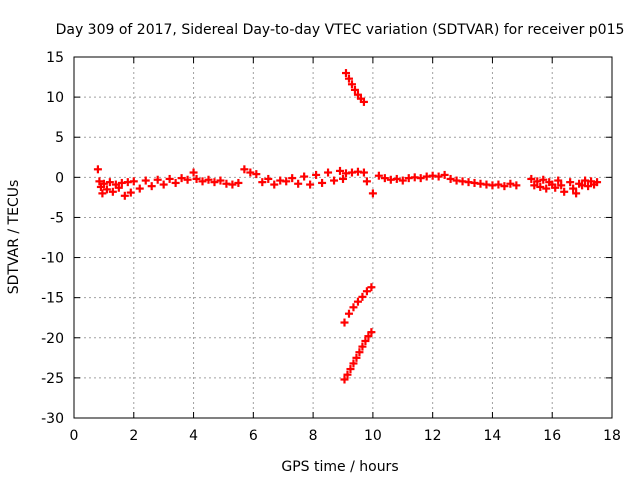 This screenshot has height=480, width=640. Describe the element at coordinates (57, 218) in the screenshot. I see `y-tick-label: -5` at that location.